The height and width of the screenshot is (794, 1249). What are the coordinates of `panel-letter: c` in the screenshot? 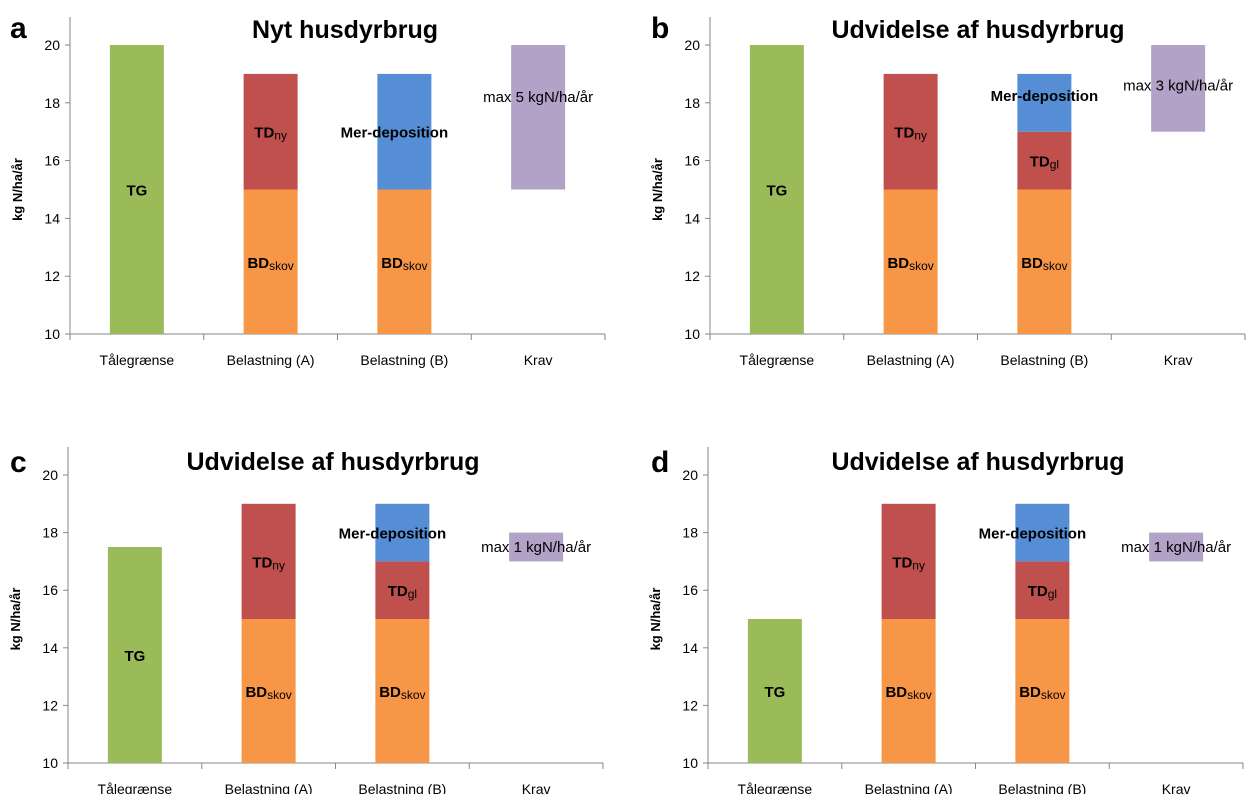 It's located at (18, 462).